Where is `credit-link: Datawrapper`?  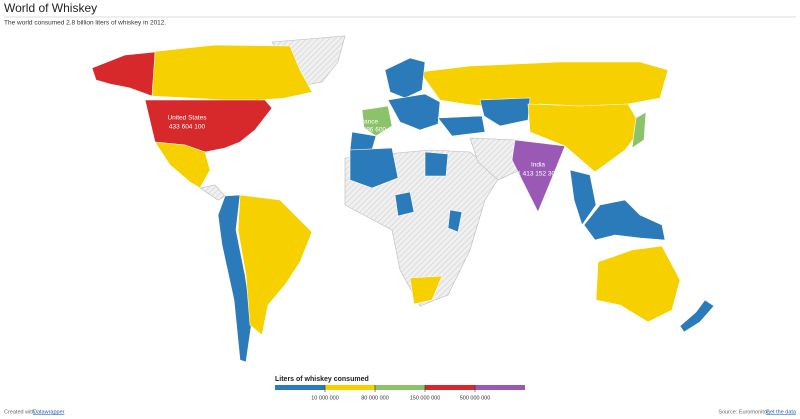 credit-link: Datawrapper is located at coordinates (49, 412).